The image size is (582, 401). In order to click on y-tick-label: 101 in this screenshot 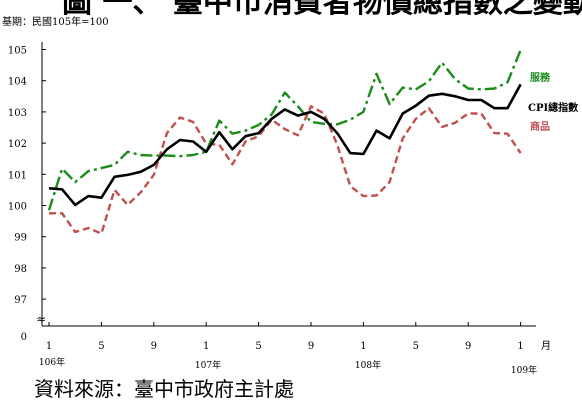, I will do `click(17, 175)`.